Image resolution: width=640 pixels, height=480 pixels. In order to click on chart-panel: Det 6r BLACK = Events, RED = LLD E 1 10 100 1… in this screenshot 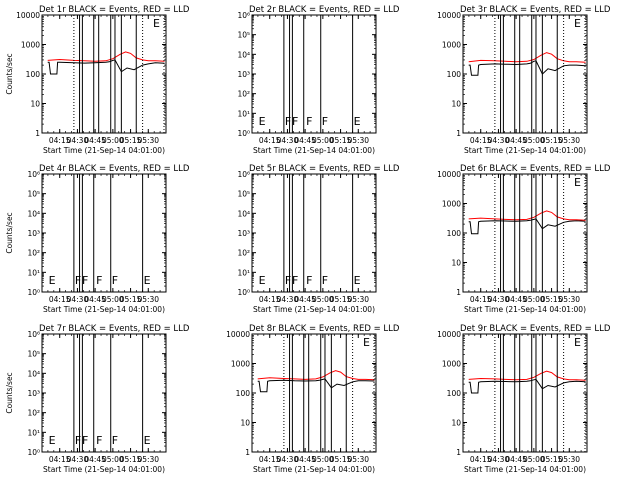, I will do `click(524, 239)`.